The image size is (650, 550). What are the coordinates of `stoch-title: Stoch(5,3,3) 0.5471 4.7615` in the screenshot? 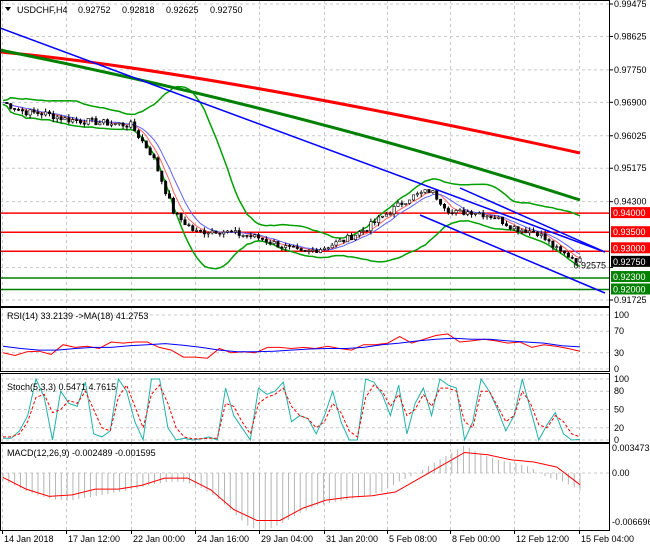 It's located at (61, 387).